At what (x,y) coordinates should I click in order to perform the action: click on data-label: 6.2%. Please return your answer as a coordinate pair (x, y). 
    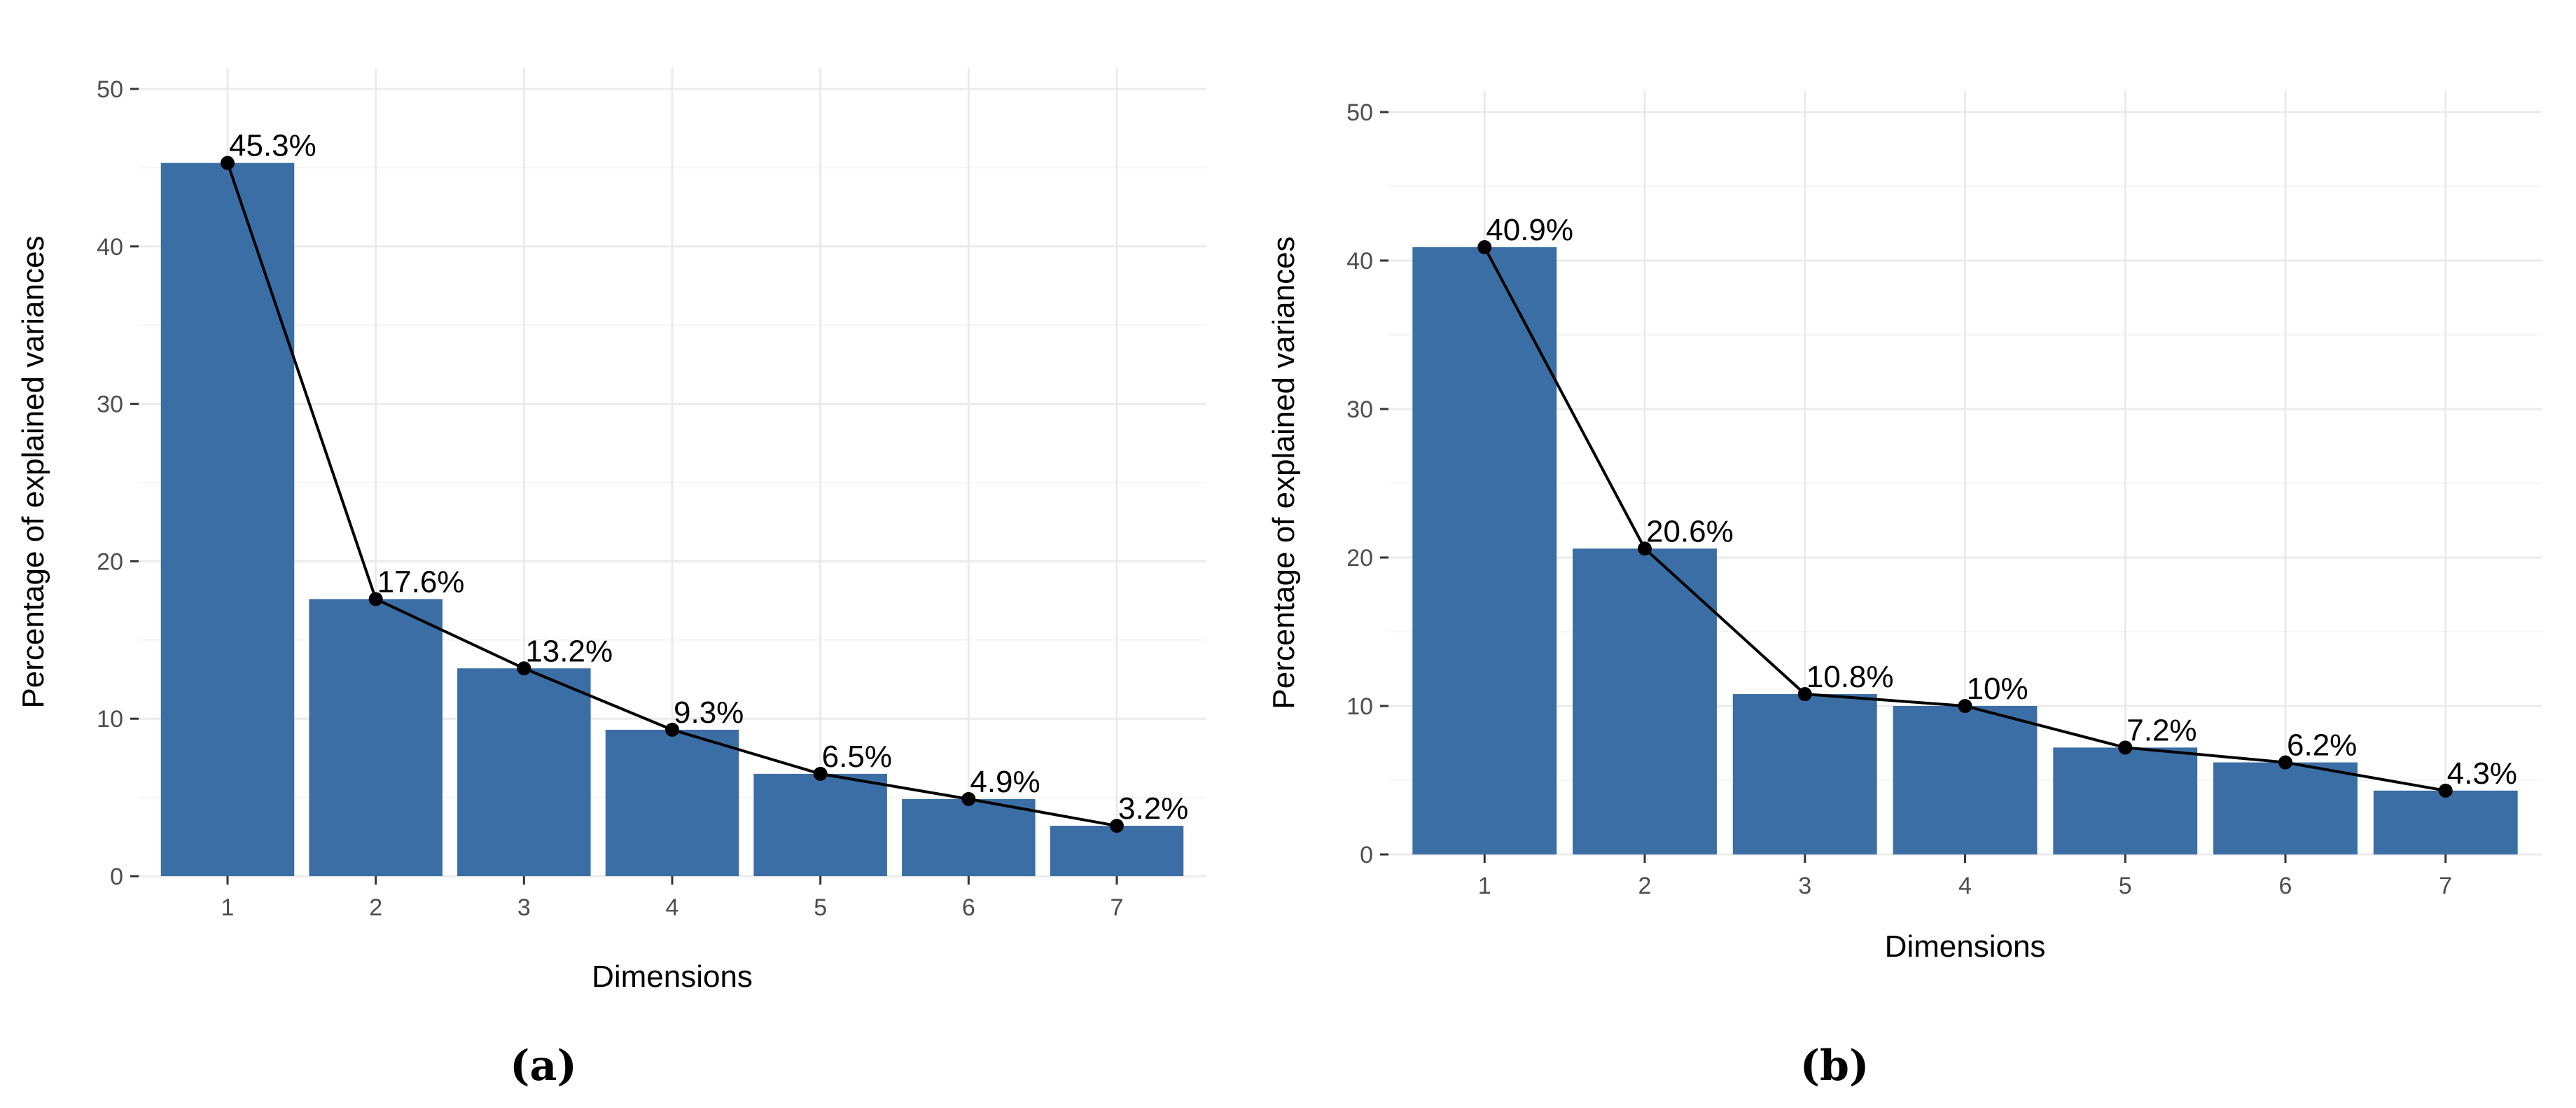
    Looking at the image, I should click on (2322, 745).